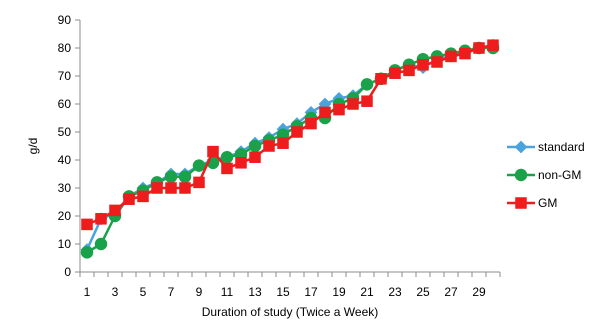 The image size is (597, 324). Describe the element at coordinates (255, 292) in the screenshot. I see `x-tick-label: 13` at that location.